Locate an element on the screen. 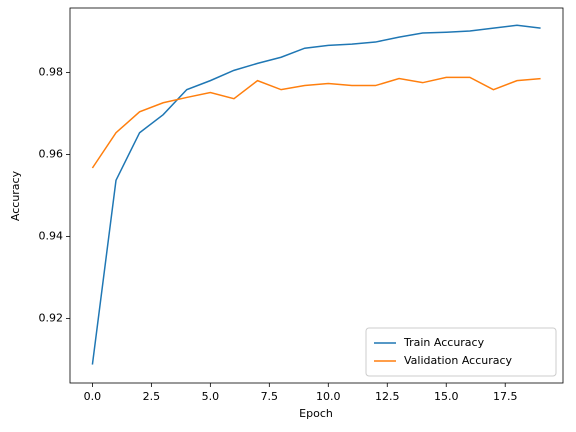  x-axis-label: Epoch is located at coordinates (316, 413).